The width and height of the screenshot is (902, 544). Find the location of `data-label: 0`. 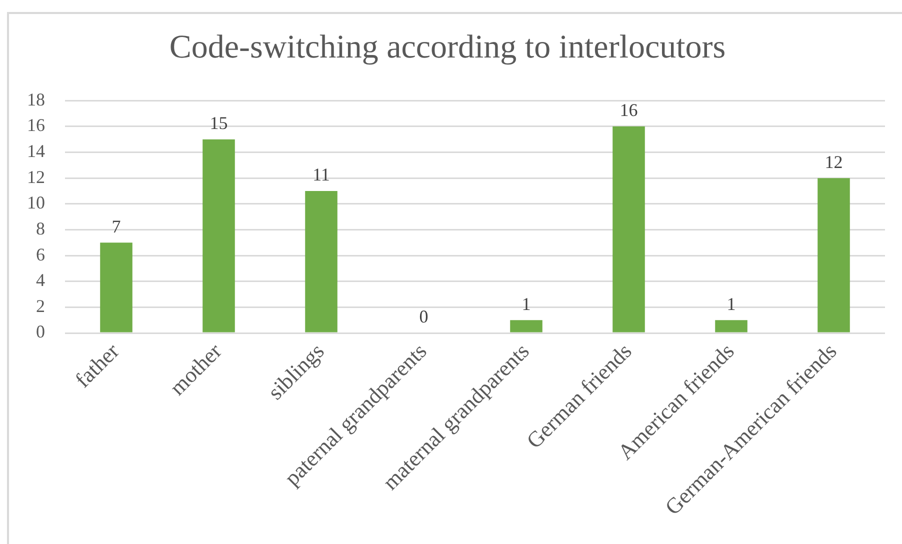

data-label: 0 is located at coordinates (423, 316).